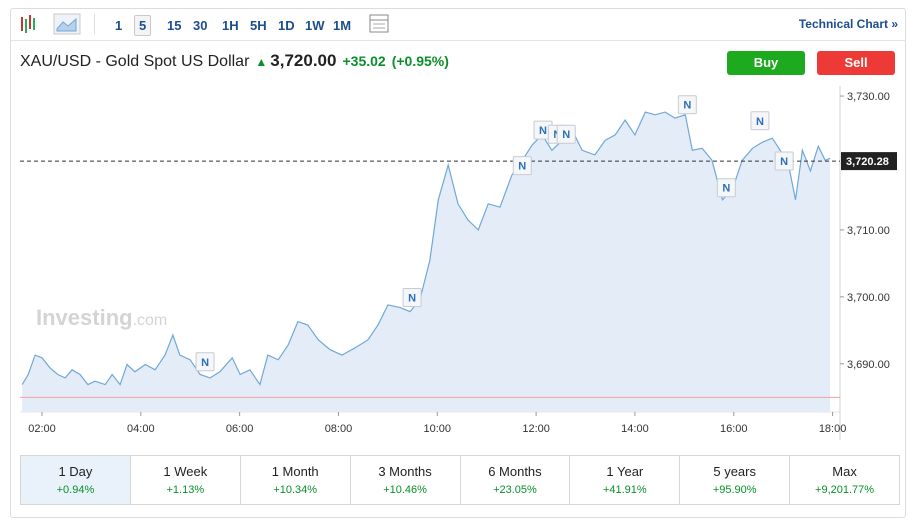 Image resolution: width=916 pixels, height=528 pixels. Describe the element at coordinates (185, 490) in the screenshot. I see `period-change: +1.13%` at that location.